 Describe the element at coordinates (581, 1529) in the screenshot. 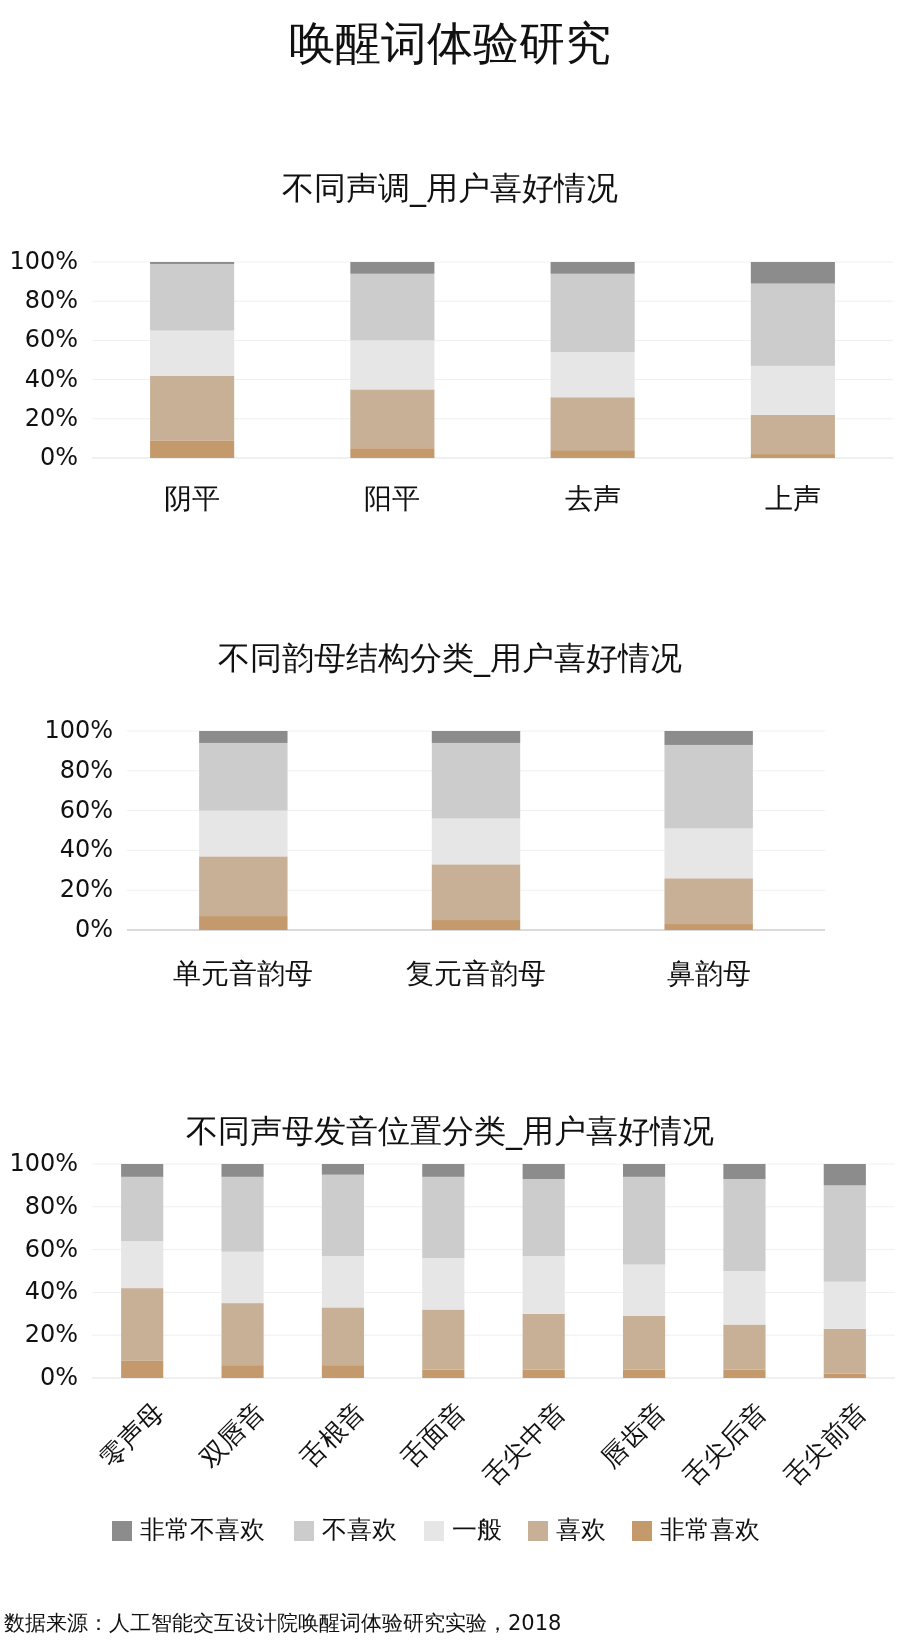

I see `legend-label: 喜欢` at that location.